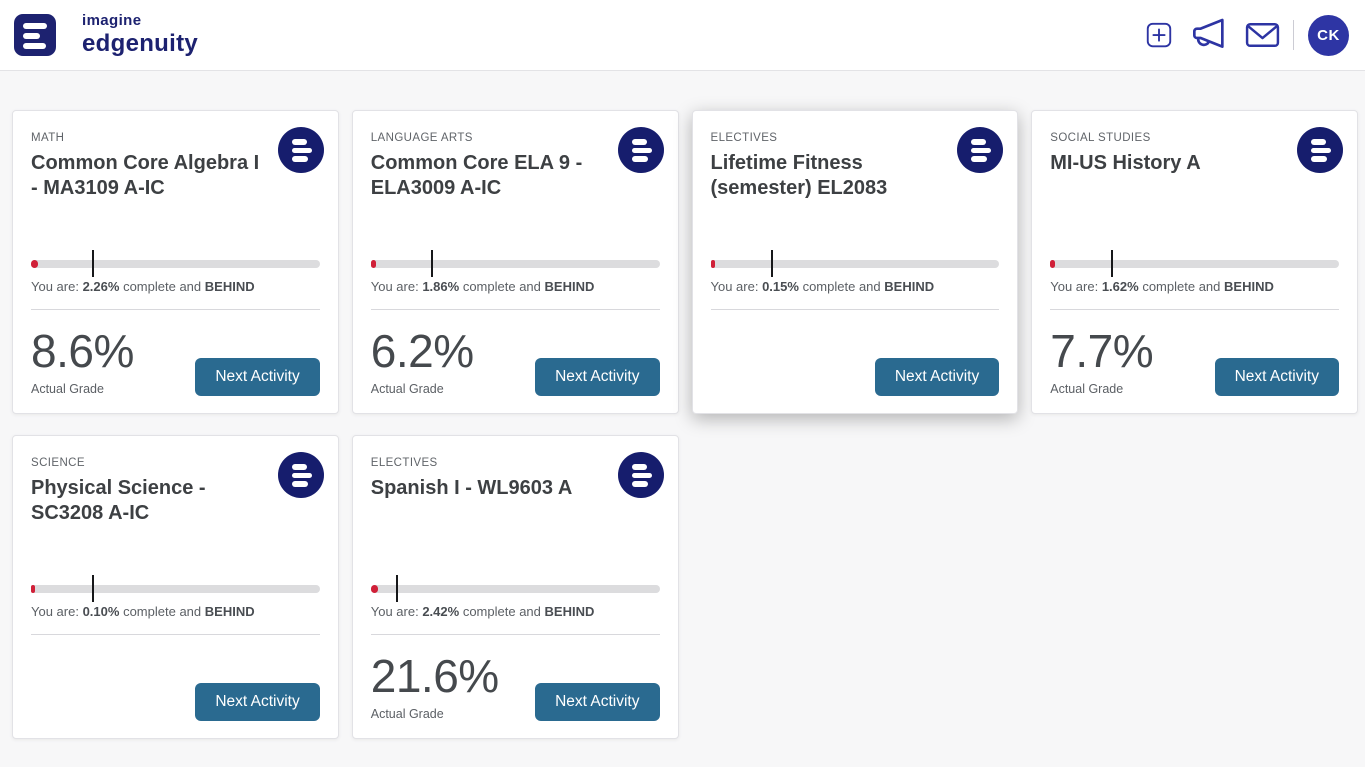  I want to click on announcements-icon, so click(1209, 35).